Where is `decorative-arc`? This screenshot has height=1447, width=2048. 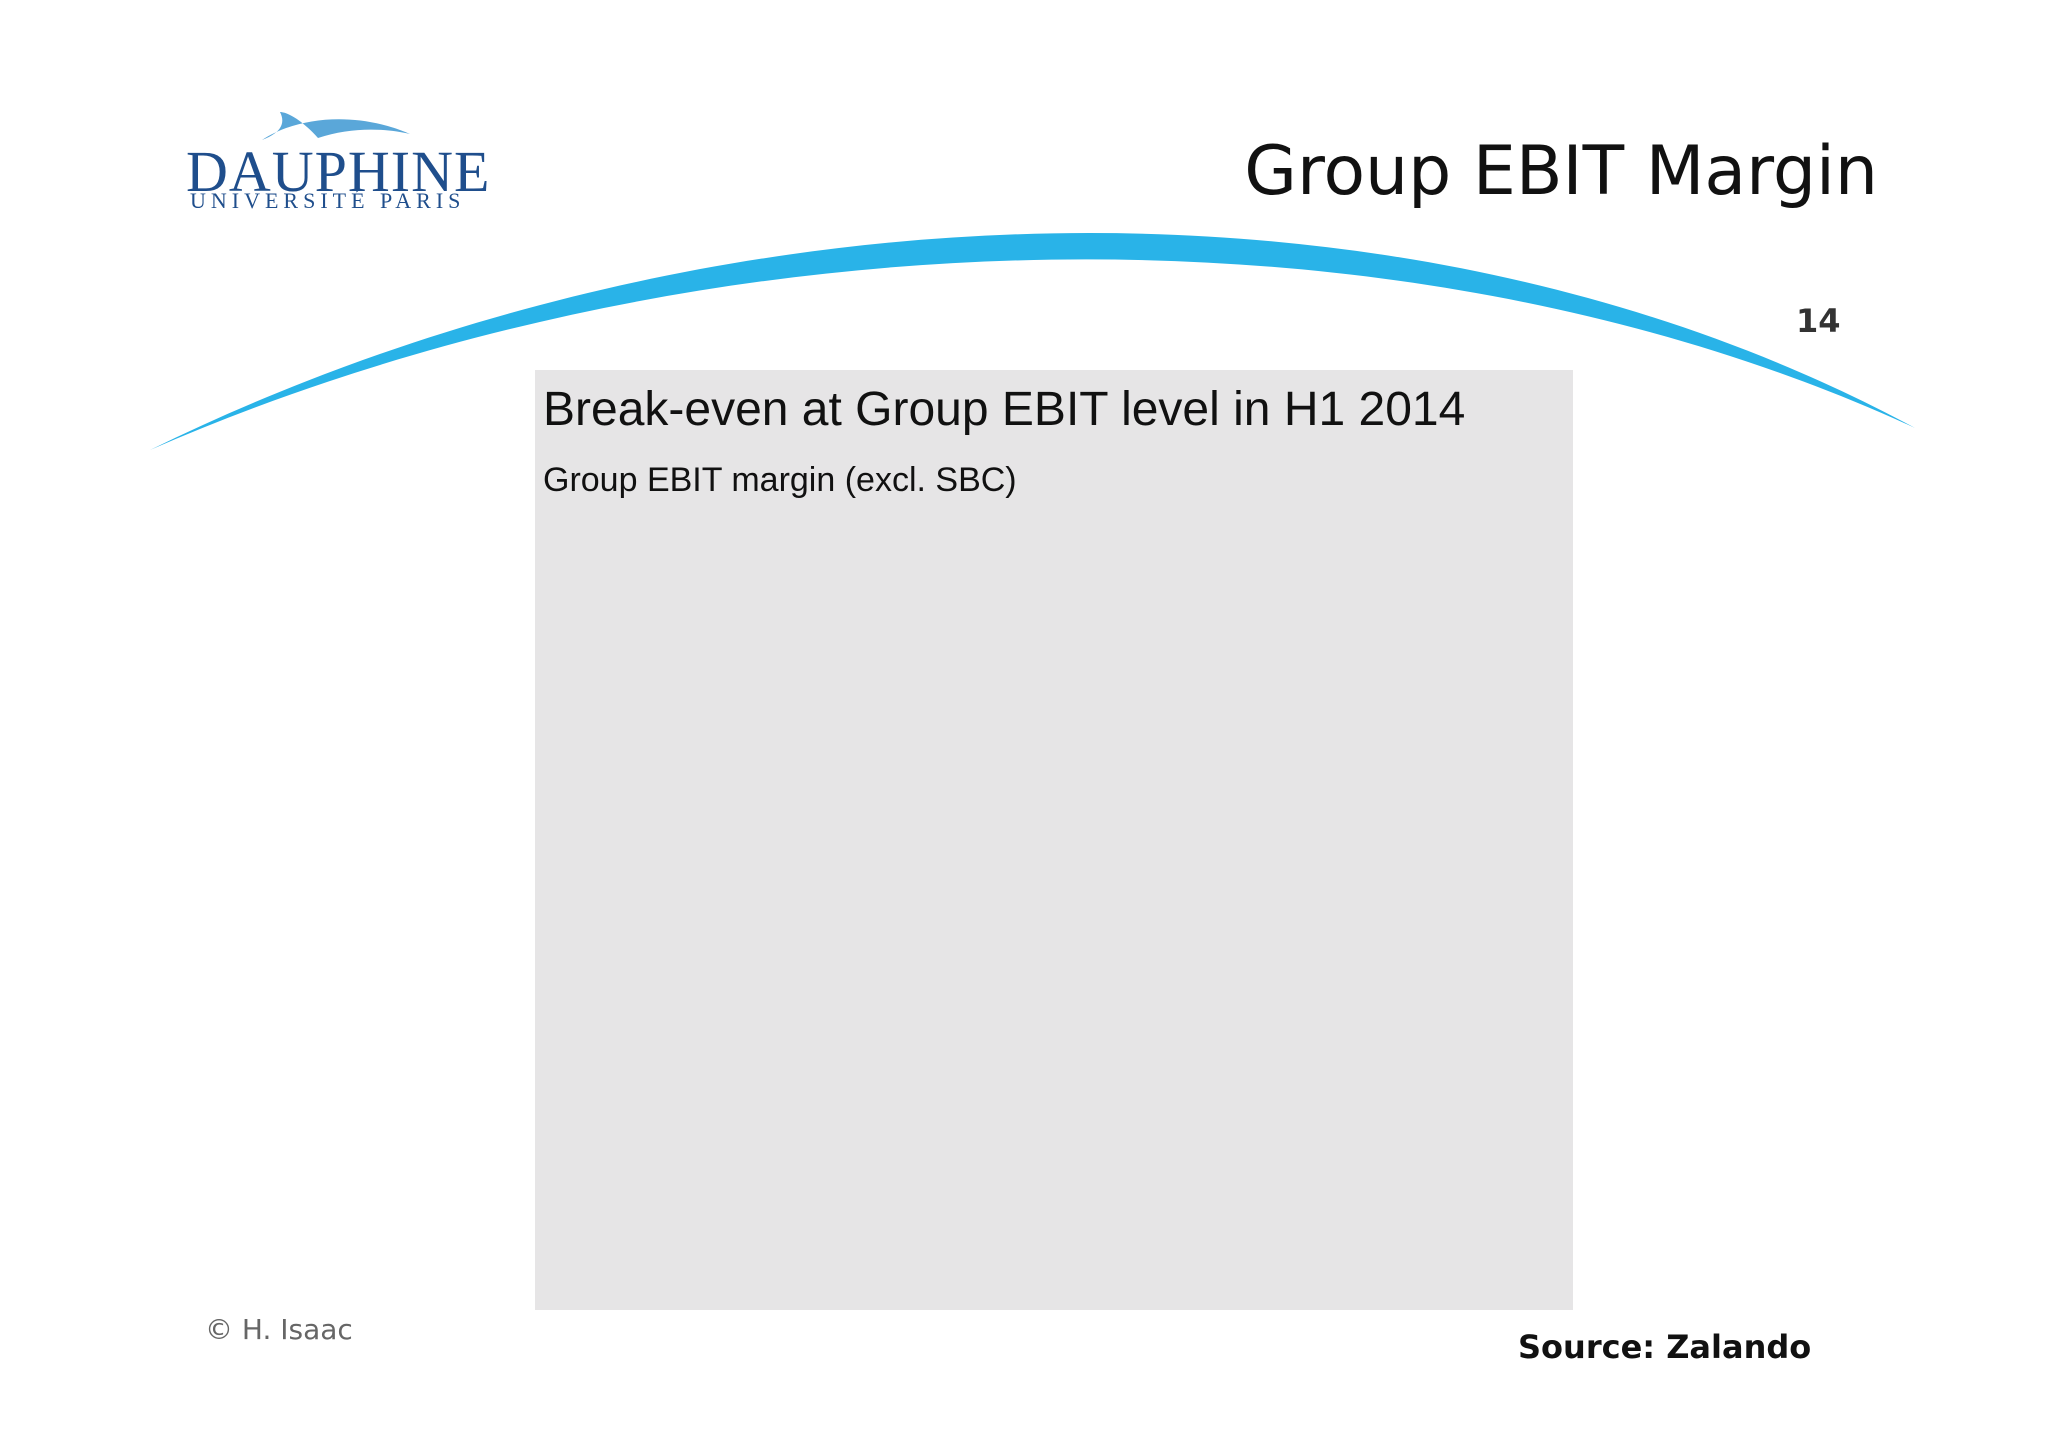 decorative-arc is located at coordinates (1032, 341).